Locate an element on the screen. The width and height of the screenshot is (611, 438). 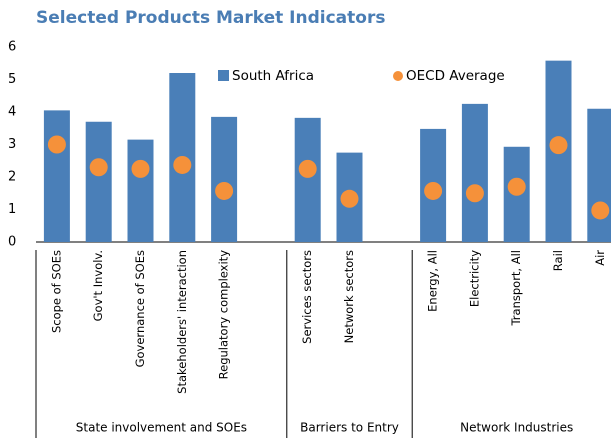
legend-label: OECD Average is located at coordinates (455, 76).